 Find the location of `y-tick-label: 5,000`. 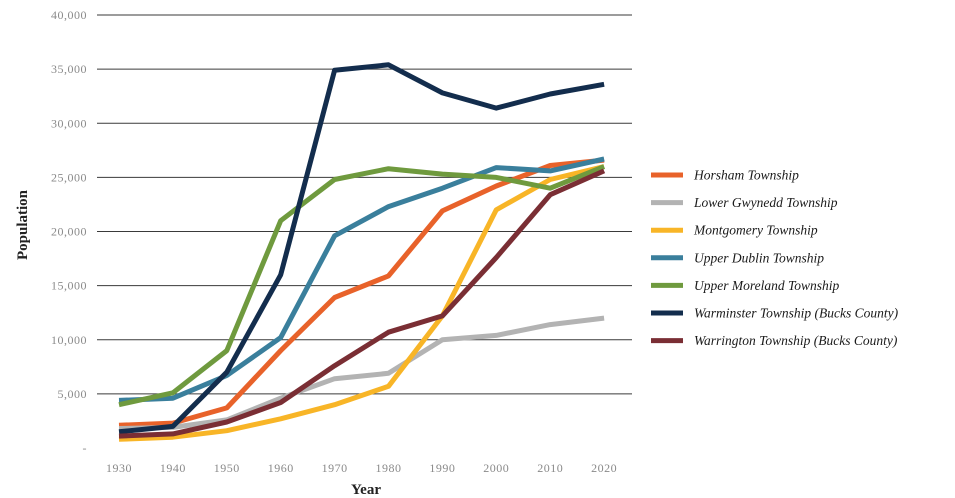

y-tick-label: 5,000 is located at coordinates (73, 394).